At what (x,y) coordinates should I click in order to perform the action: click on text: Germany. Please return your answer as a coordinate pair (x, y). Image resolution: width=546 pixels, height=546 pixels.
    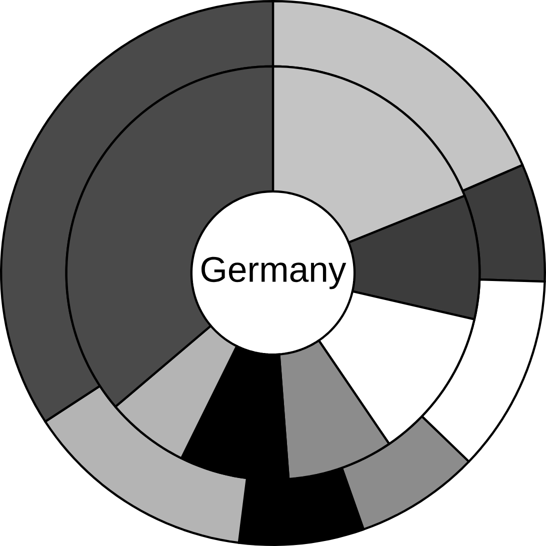
    Looking at the image, I should click on (274, 273).